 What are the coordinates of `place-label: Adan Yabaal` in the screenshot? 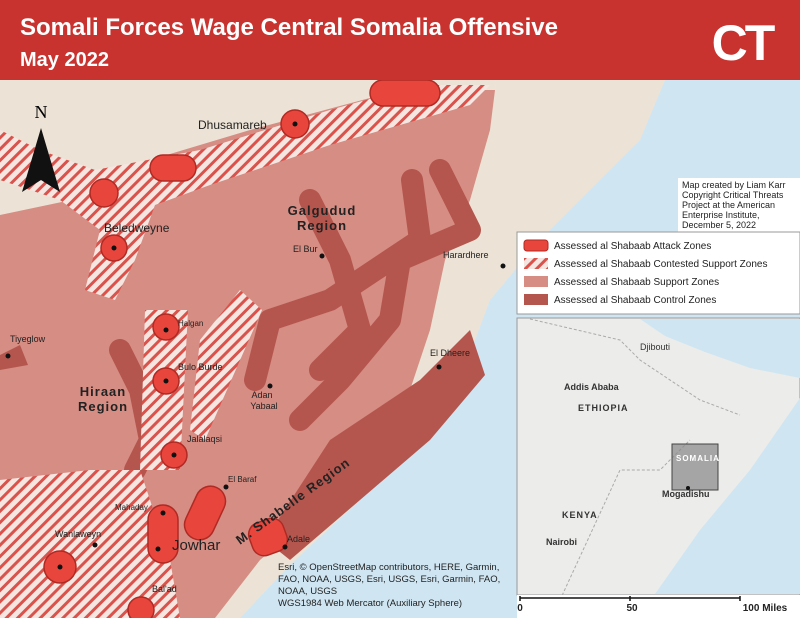 It's located at (263, 400).